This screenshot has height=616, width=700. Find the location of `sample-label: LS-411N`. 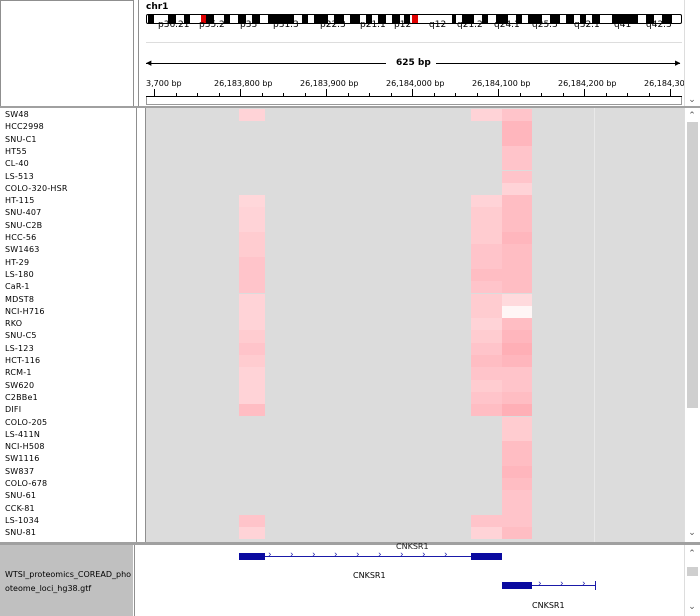

sample-label: LS-411N is located at coordinates (23, 434).